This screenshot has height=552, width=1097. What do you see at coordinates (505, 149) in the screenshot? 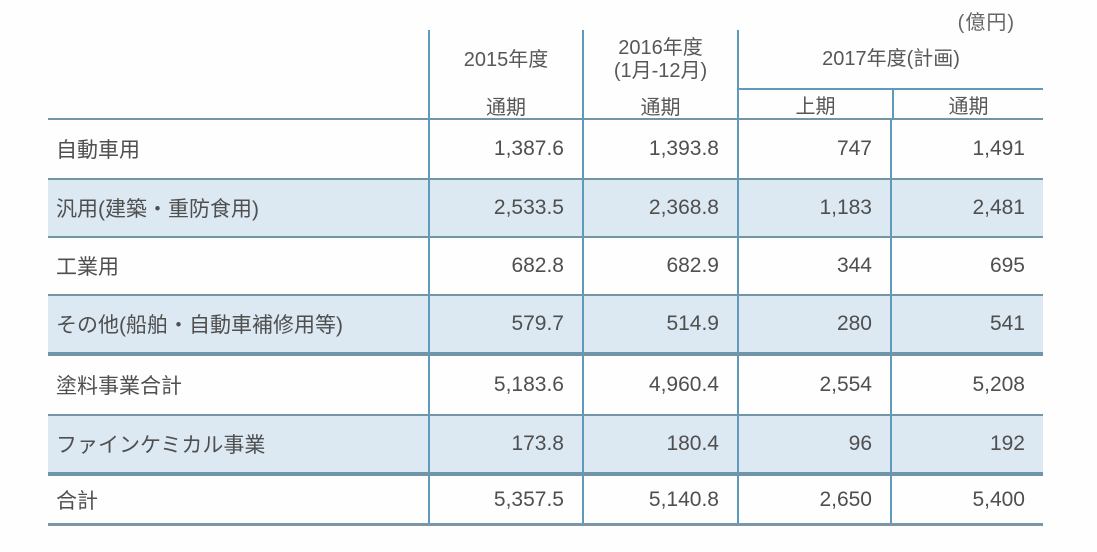
I see `value-fy2015: 1,387.6` at bounding box center [505, 149].